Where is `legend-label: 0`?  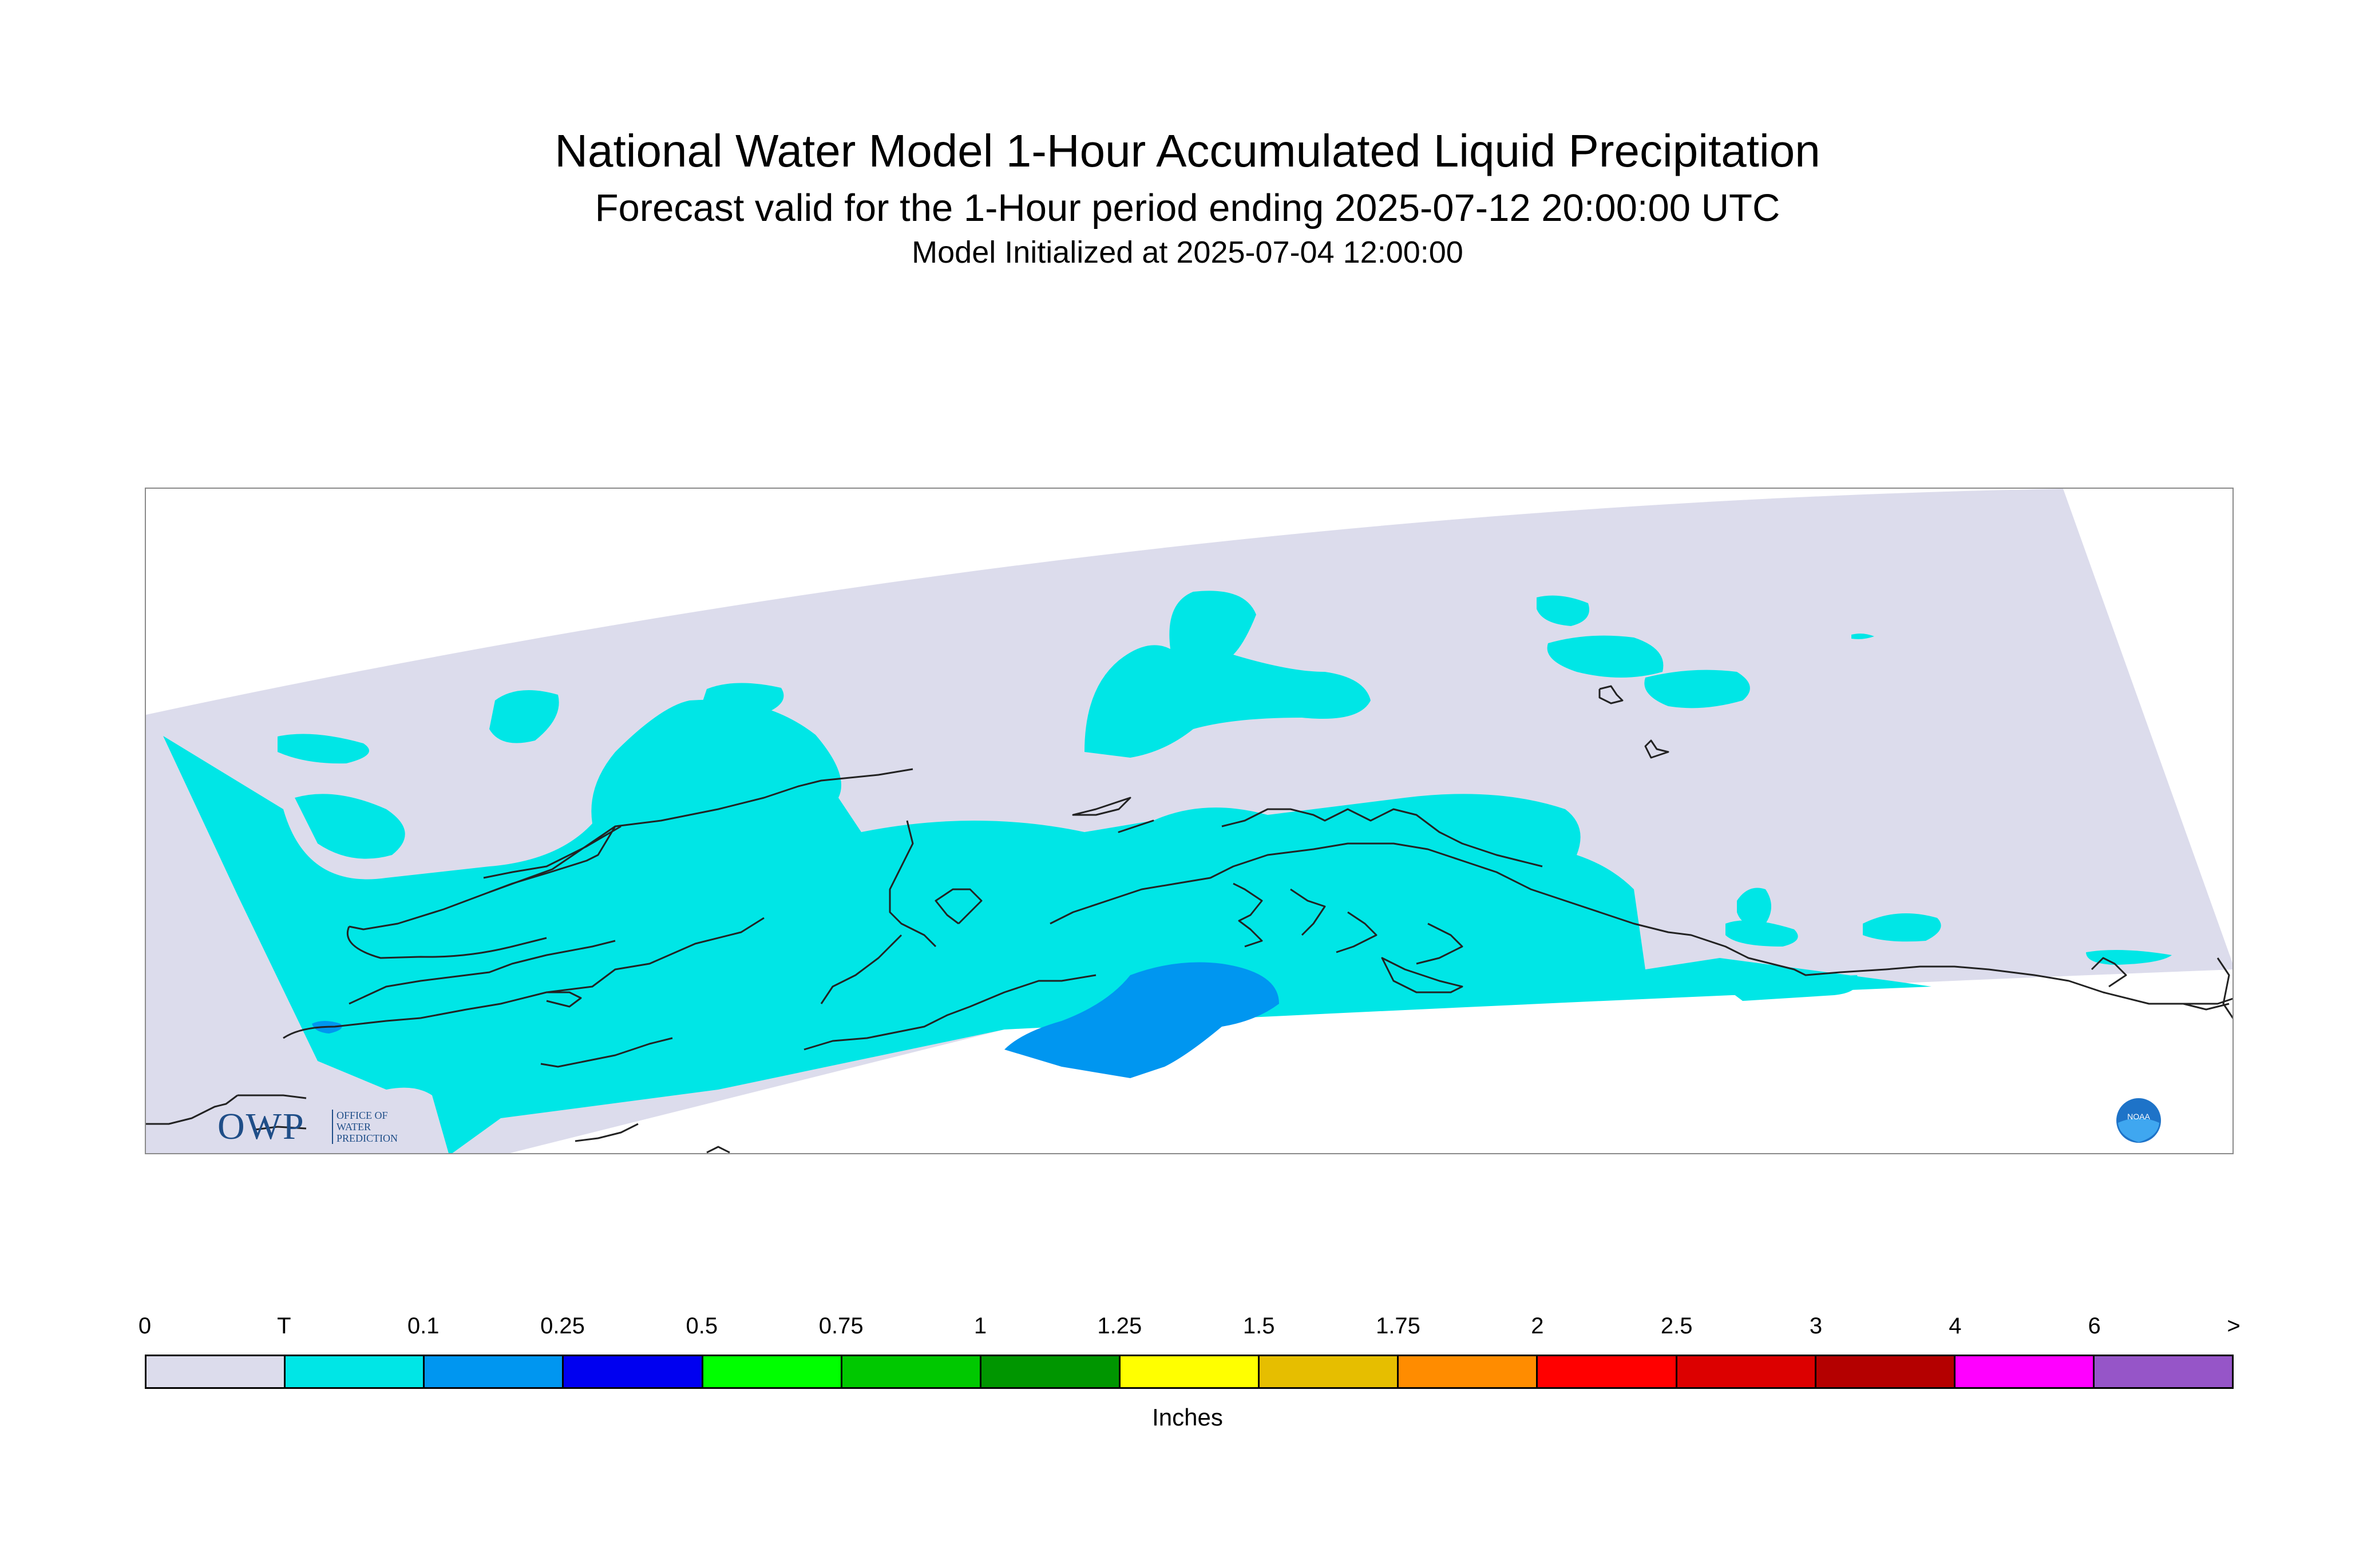
legend-label: 0 is located at coordinates (145, 1326).